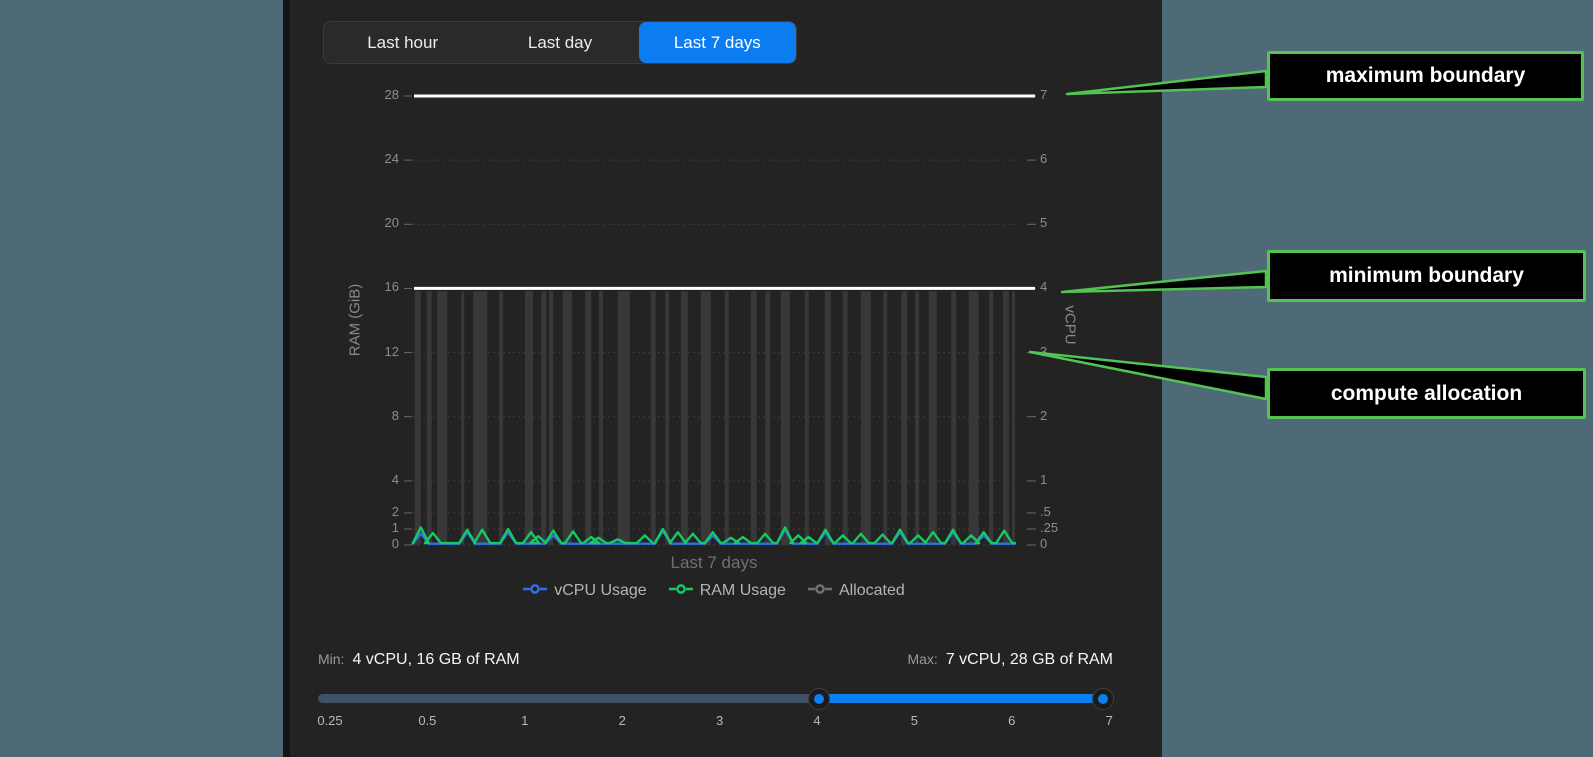 This screenshot has width=1593, height=757. Describe the element at coordinates (1029, 659) in the screenshot. I see `max-value: 7 vCPU, 28 GB of RAM` at that location.